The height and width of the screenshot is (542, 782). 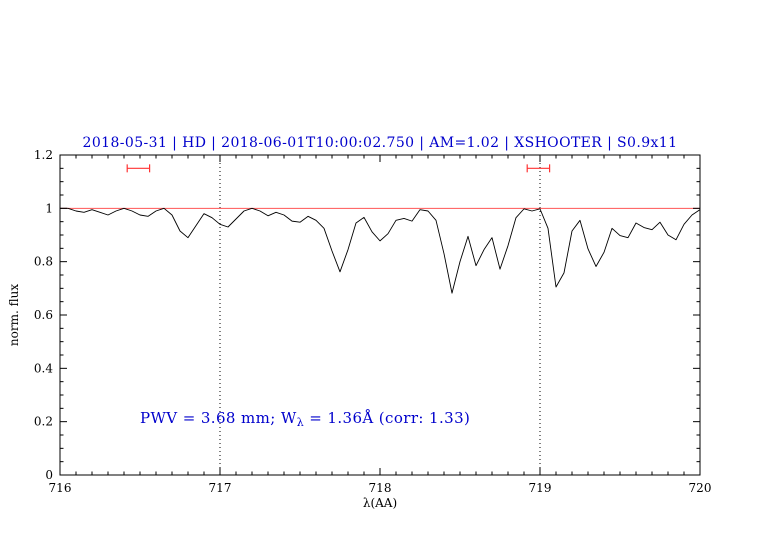 What do you see at coordinates (43, 262) in the screenshot?
I see `y-tick-label: 0.8` at bounding box center [43, 262].